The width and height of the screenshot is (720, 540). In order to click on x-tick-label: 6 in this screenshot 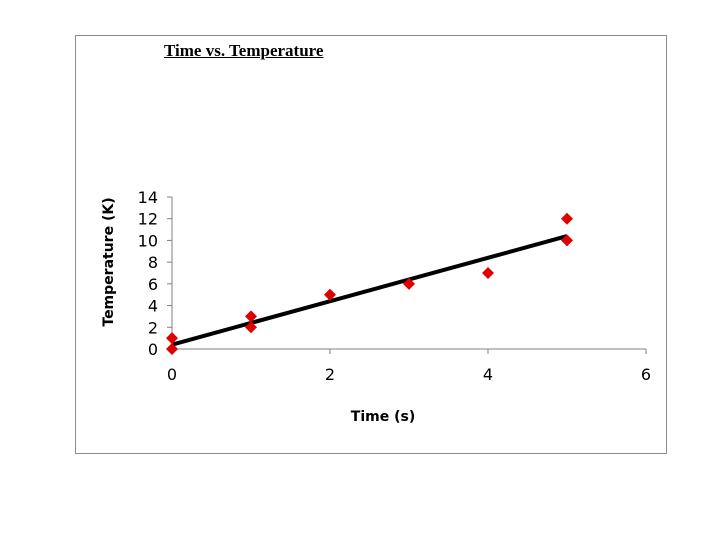, I will do `click(646, 374)`.